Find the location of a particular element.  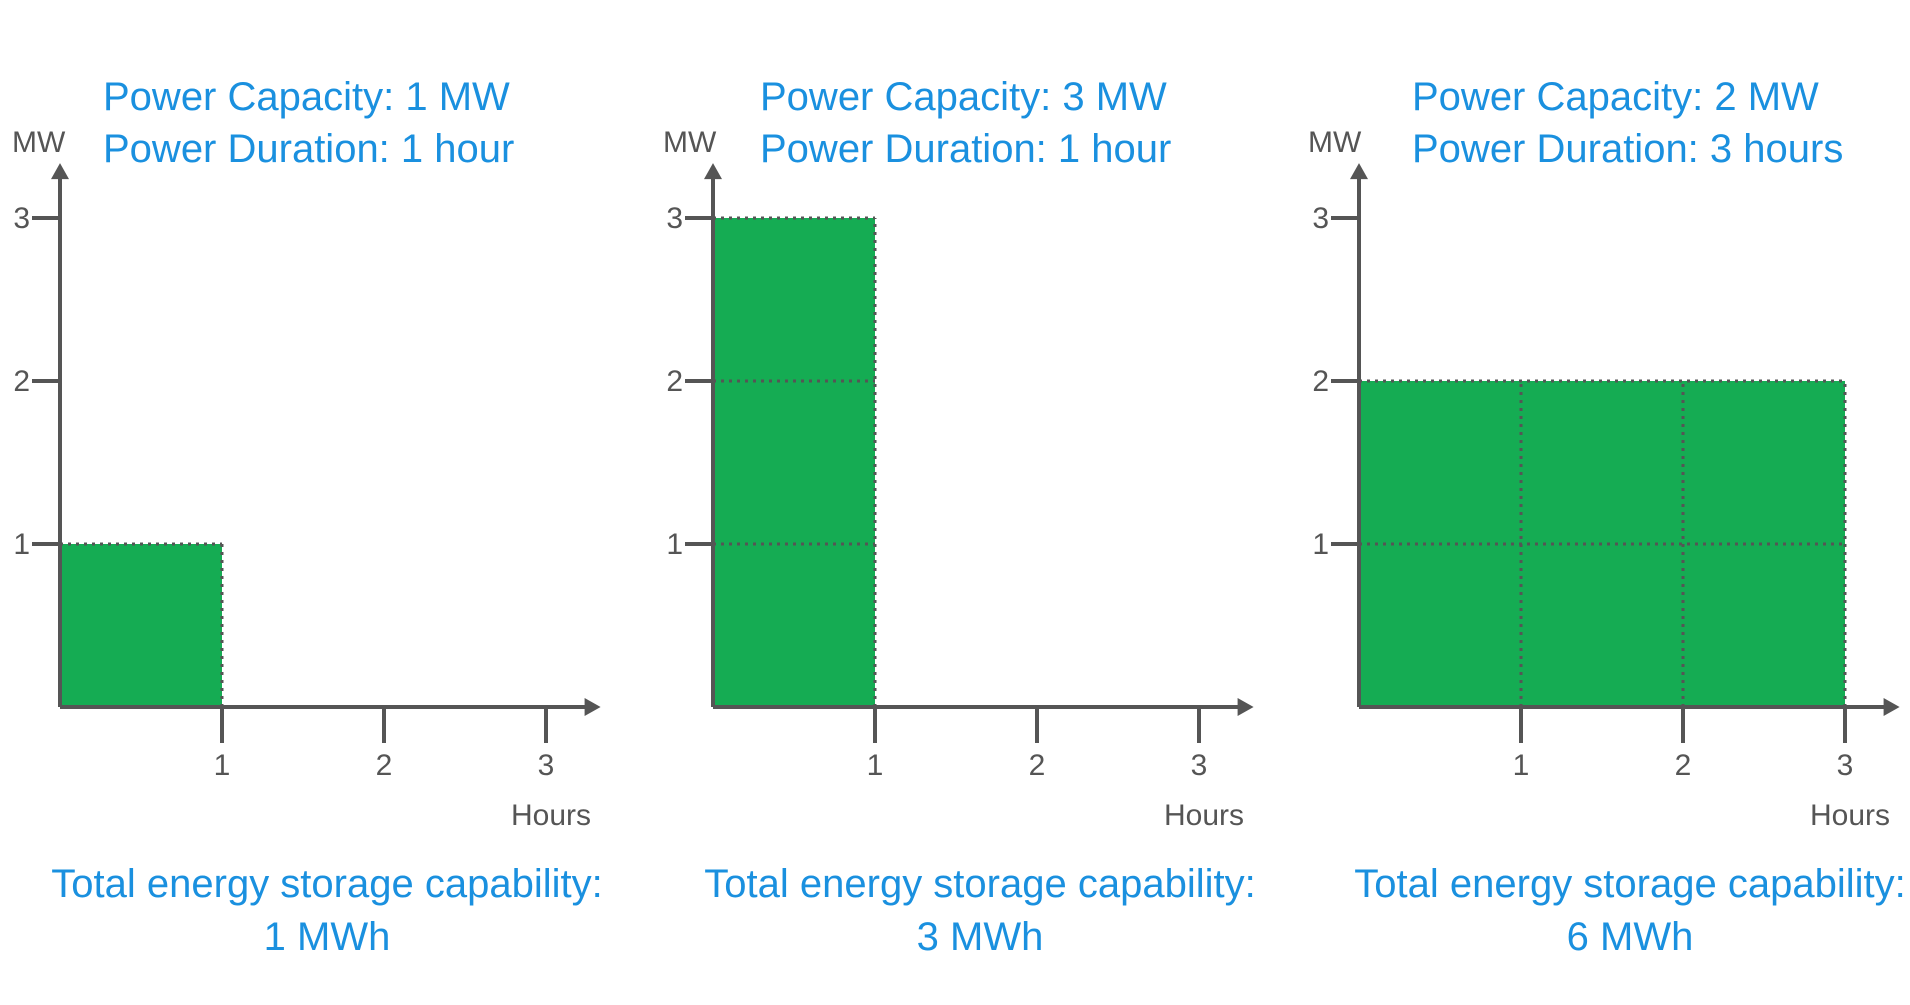

chart-footer-line: 3 MWh is located at coordinates (980, 937).